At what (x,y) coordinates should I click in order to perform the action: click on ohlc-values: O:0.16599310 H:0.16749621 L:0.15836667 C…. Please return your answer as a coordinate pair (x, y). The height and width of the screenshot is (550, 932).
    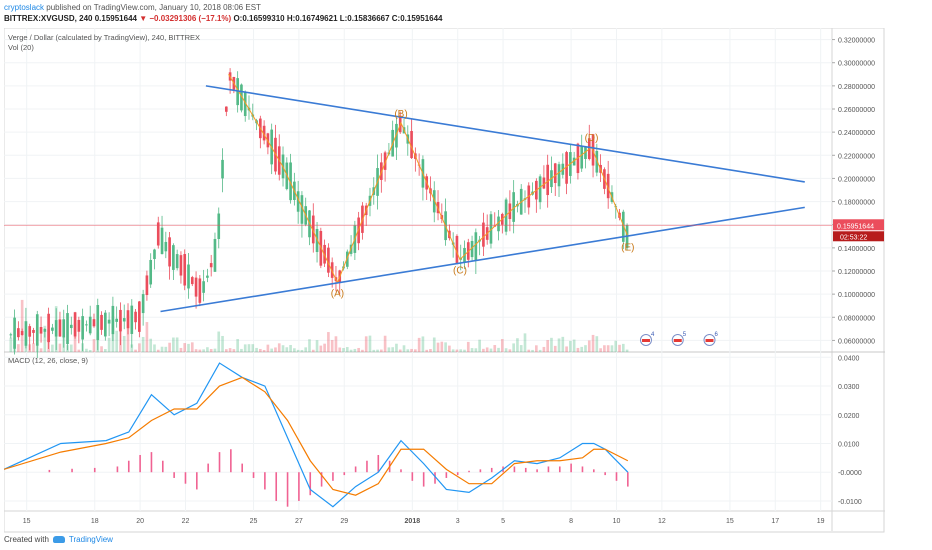
    Looking at the image, I should click on (338, 18).